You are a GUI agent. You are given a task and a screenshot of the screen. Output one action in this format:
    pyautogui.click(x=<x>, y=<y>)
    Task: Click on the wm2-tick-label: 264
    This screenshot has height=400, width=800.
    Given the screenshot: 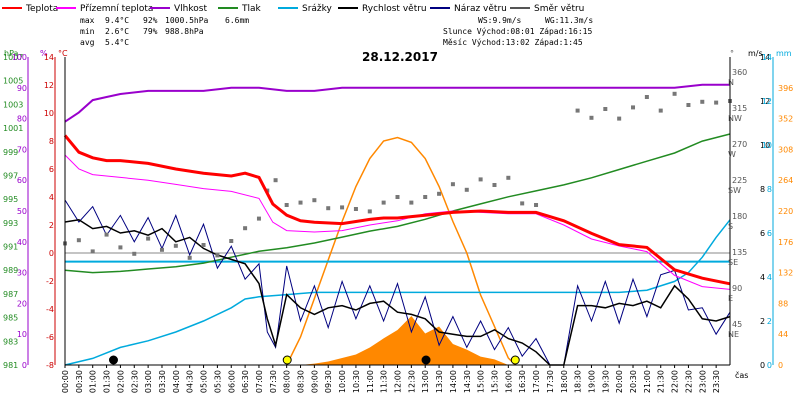 What is the action you would take?
    pyautogui.click(x=785, y=180)
    